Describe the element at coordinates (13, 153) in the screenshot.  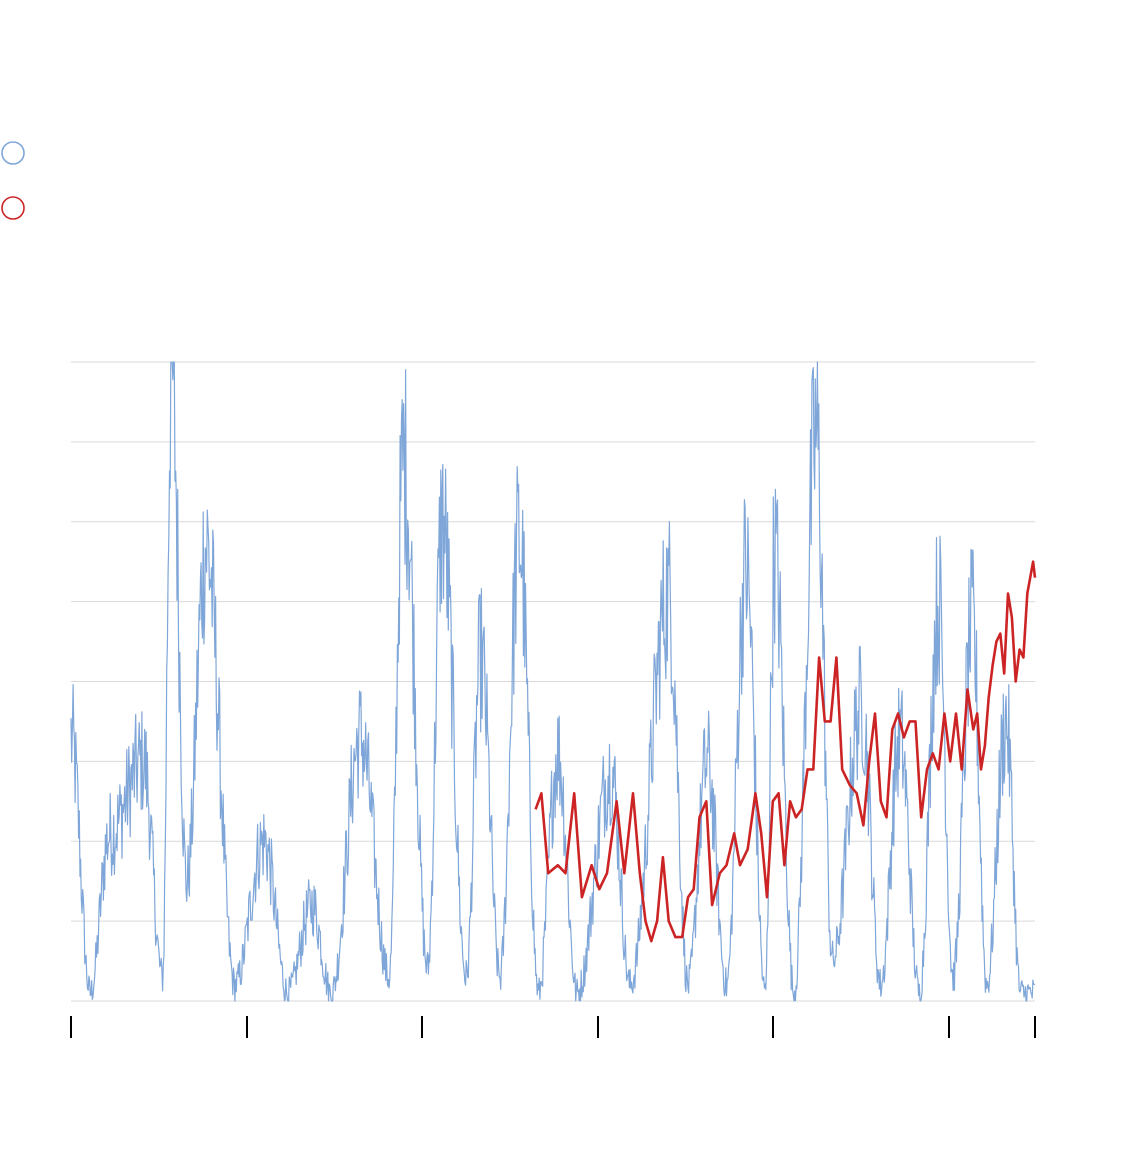
I see `legend-marker-blue` at that location.